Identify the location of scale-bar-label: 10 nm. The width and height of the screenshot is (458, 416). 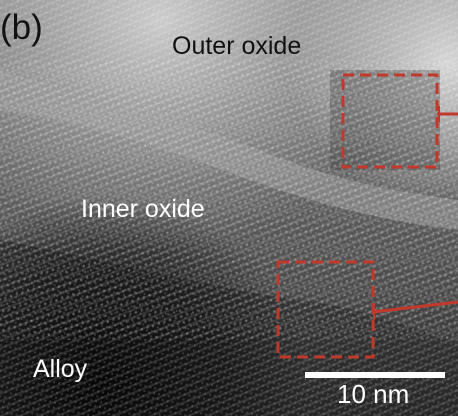
(373, 394).